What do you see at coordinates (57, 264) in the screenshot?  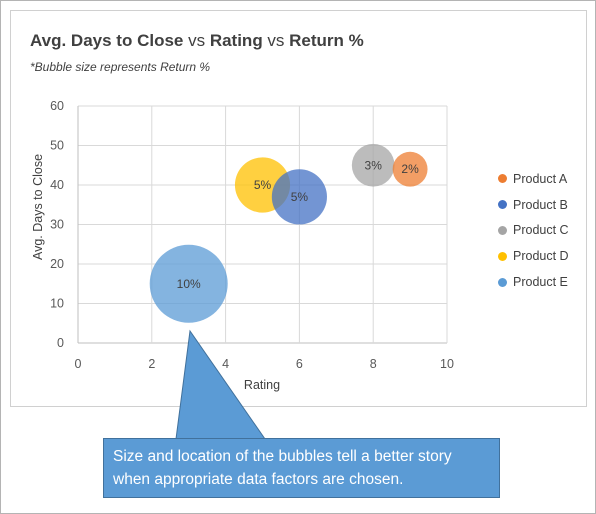 I see `y-tick-label: 20` at bounding box center [57, 264].